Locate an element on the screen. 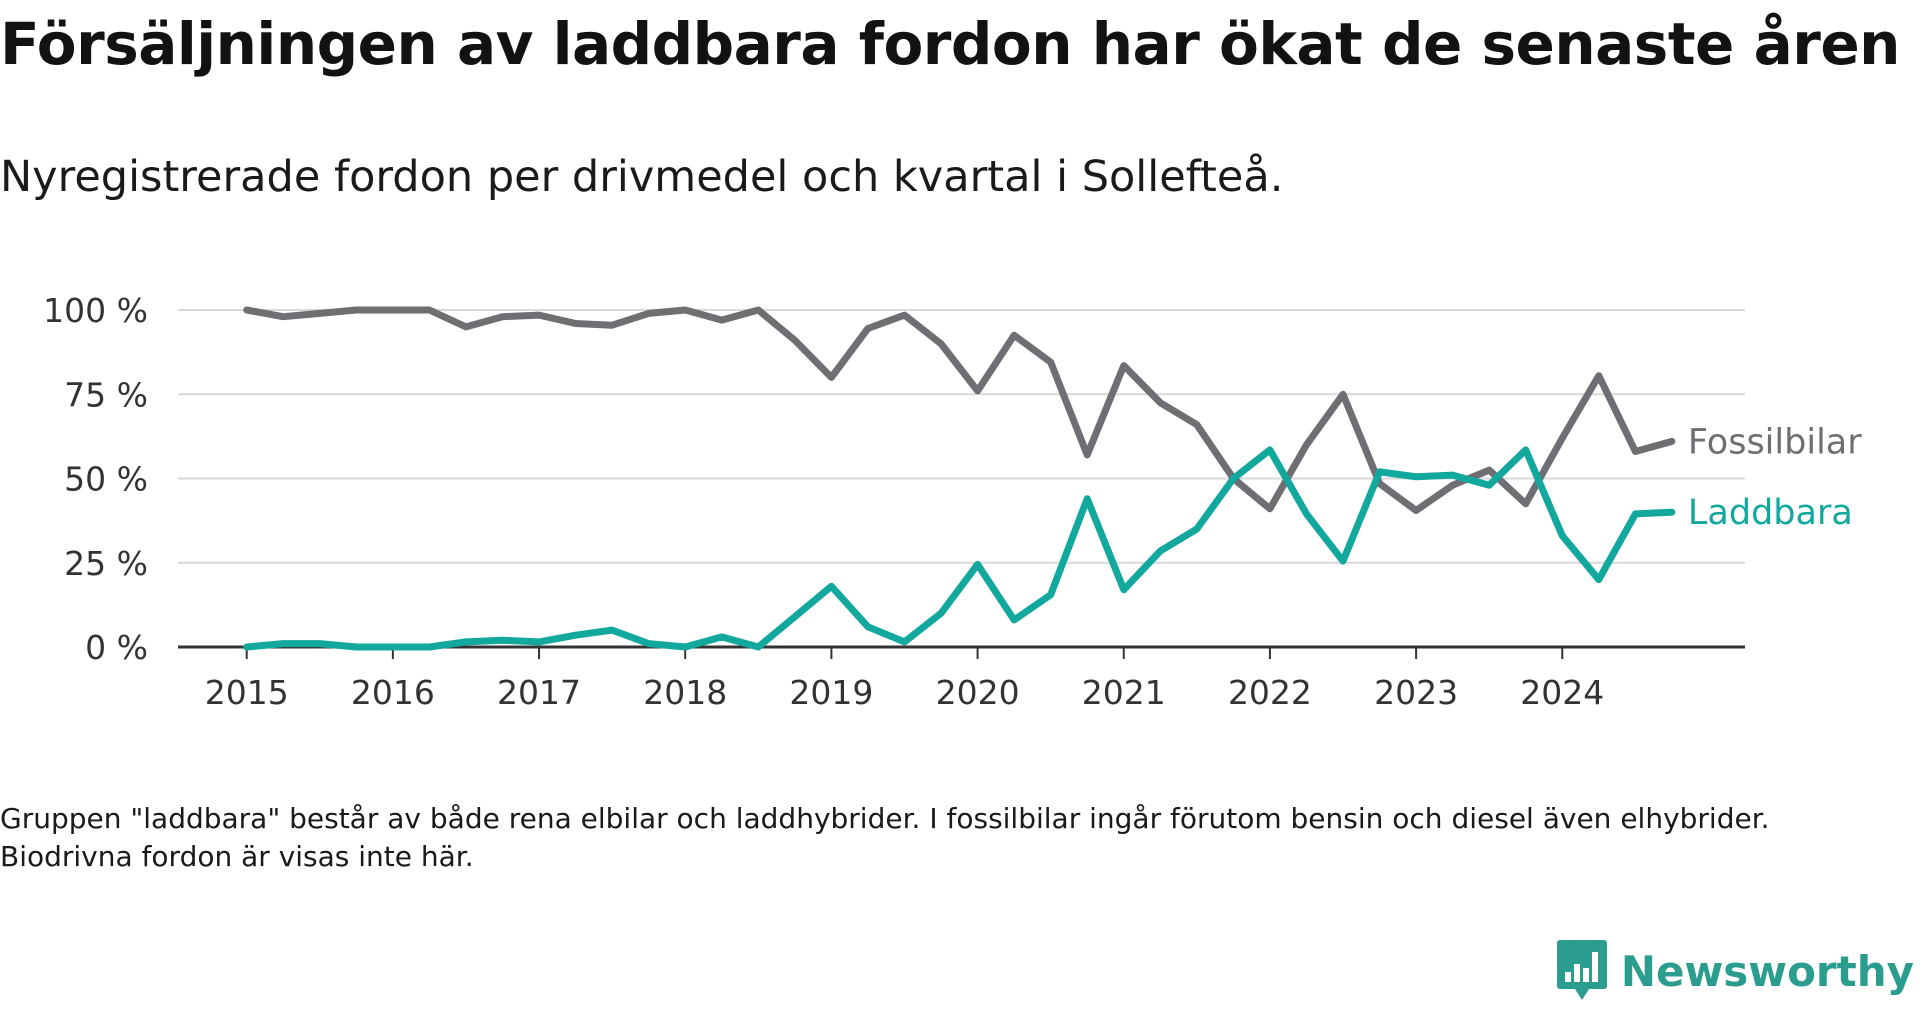  y-tick-label: 75 % is located at coordinates (106, 394).